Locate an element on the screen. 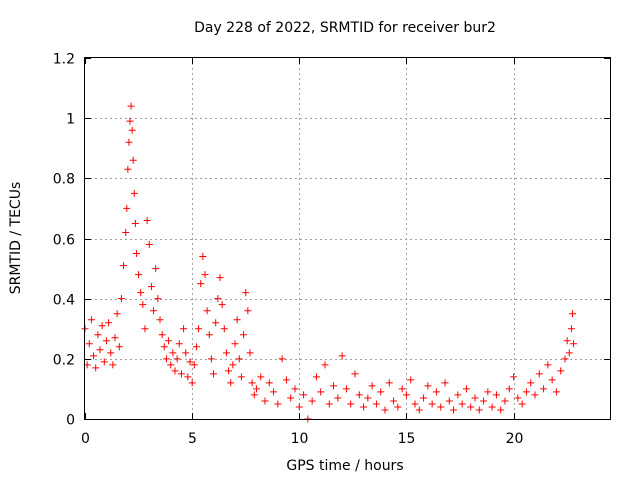 The width and height of the screenshot is (640, 480). y-tick-label: 1.2 is located at coordinates (64, 60).